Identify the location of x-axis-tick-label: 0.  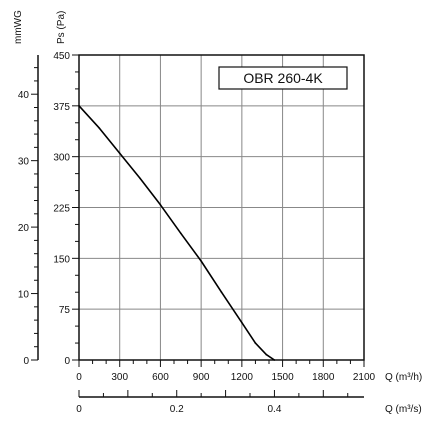
(79, 377).